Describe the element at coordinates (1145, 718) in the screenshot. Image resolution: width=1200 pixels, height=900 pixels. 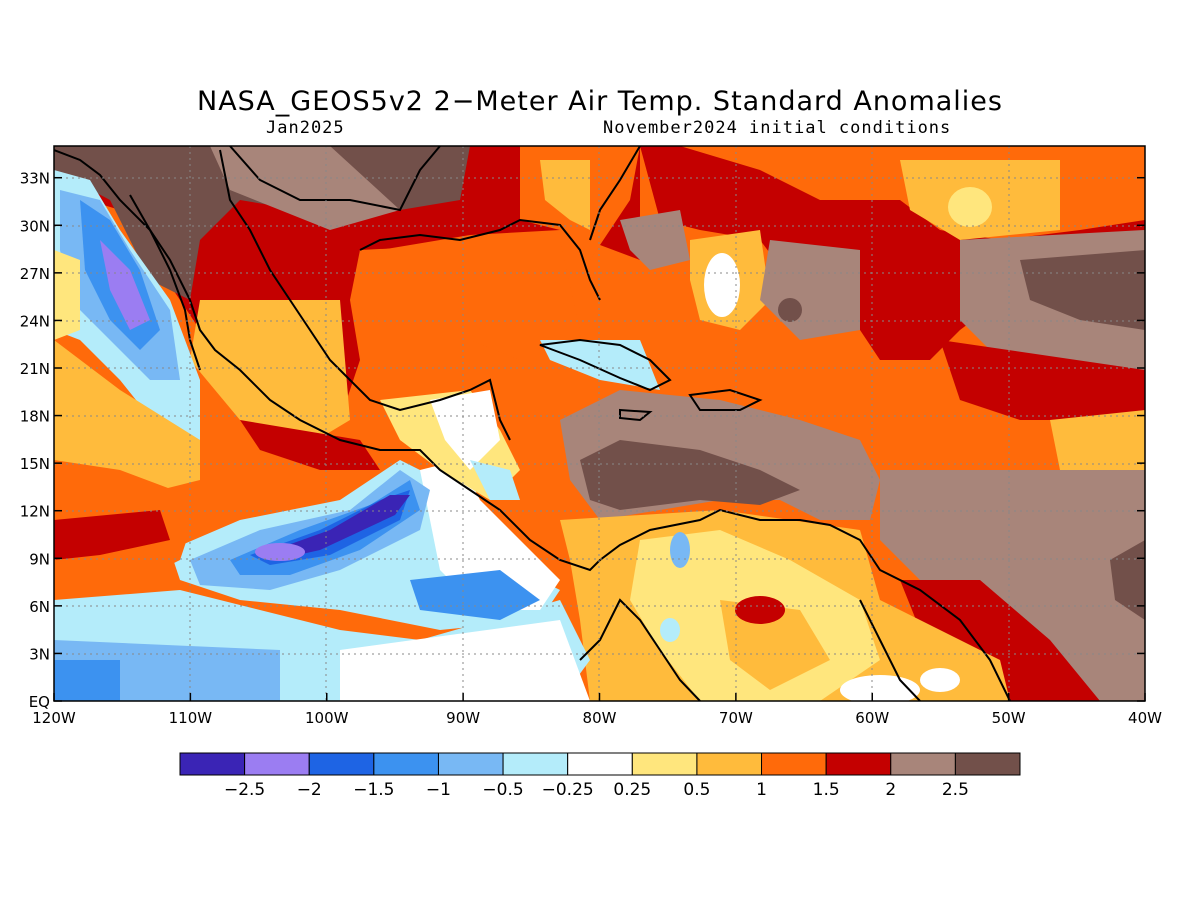
I see `lon-tick-label: 40W` at that location.